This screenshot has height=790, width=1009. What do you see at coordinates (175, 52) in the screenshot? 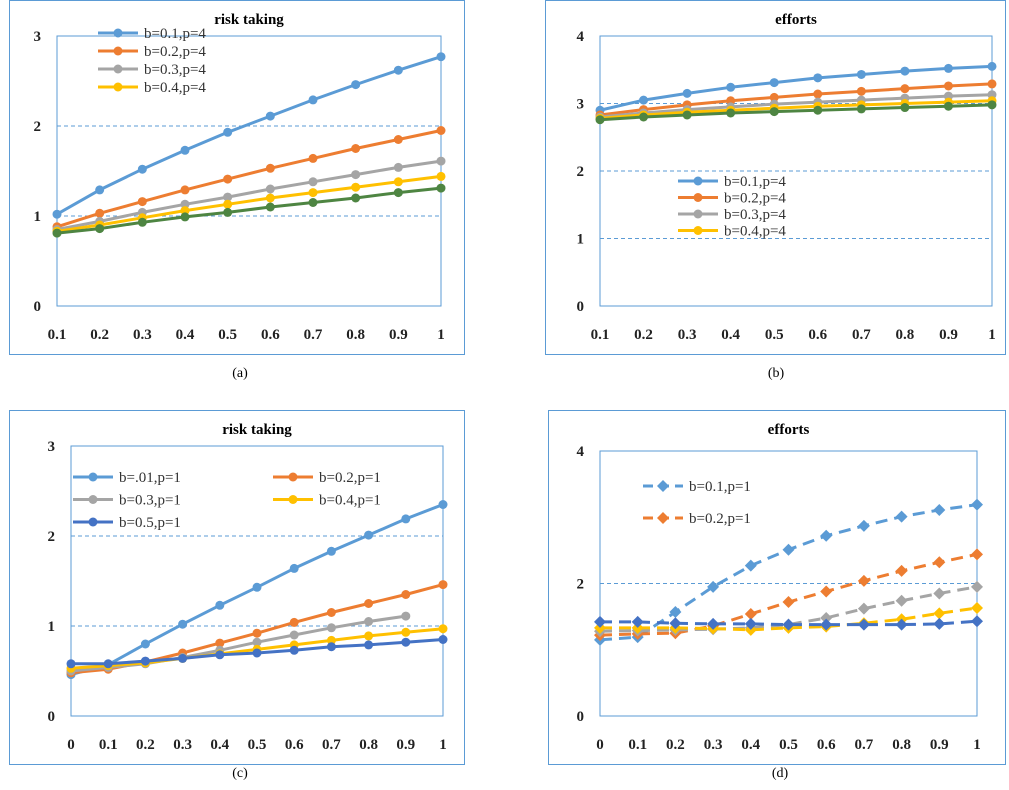
I see `legend-label: b=0.2,p=4` at bounding box center [175, 52].